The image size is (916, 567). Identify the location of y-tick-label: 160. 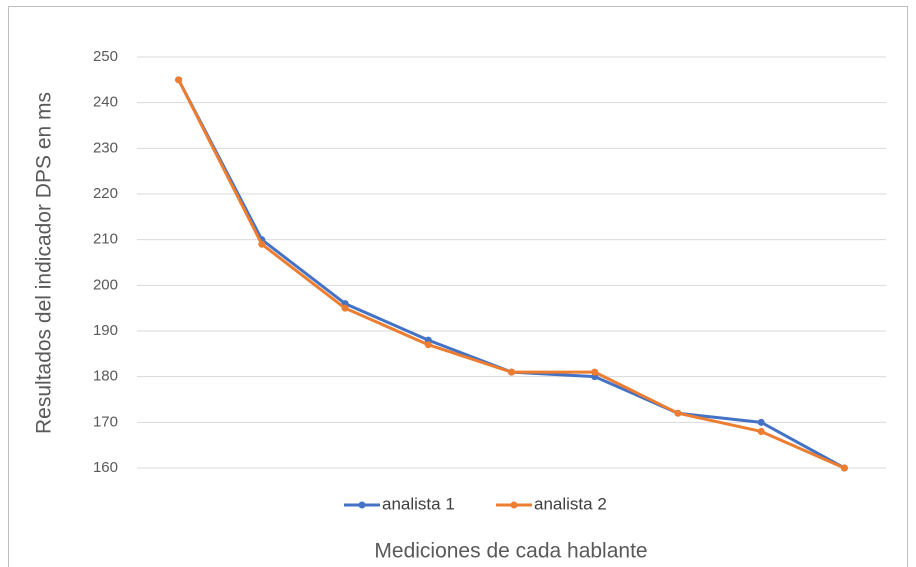
(105, 467).